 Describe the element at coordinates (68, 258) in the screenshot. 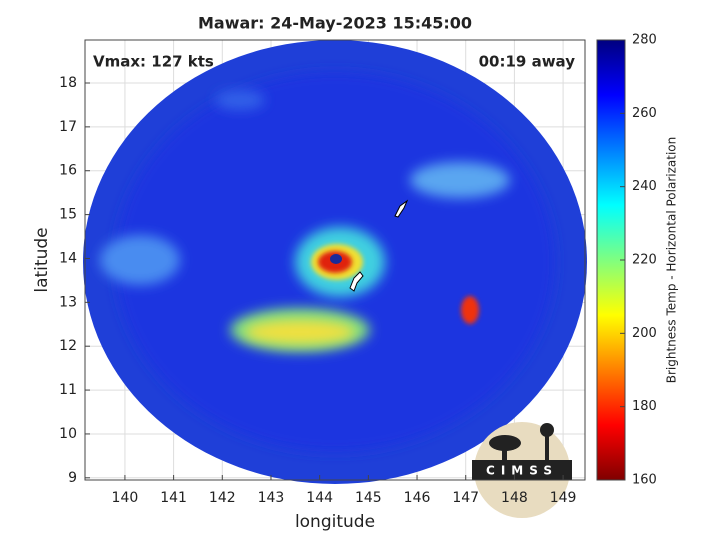

I see `y-tick-label: 14` at that location.